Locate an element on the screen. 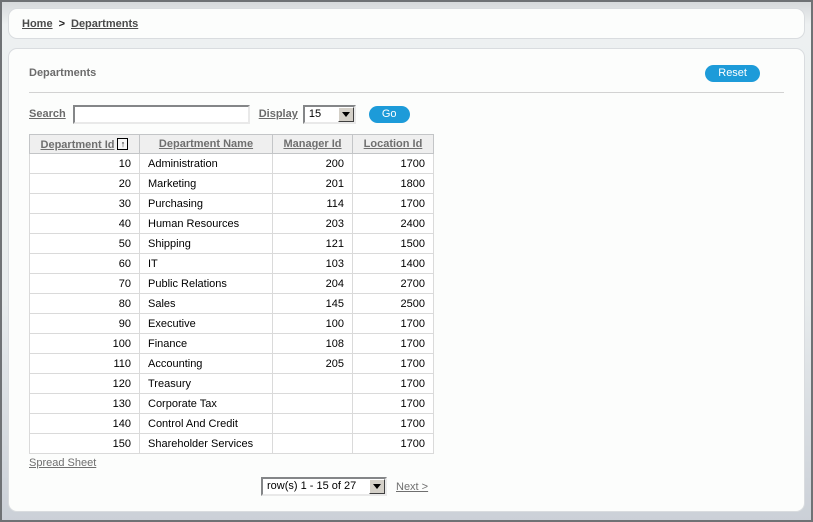  cell-location-id: 1500 is located at coordinates (393, 243).